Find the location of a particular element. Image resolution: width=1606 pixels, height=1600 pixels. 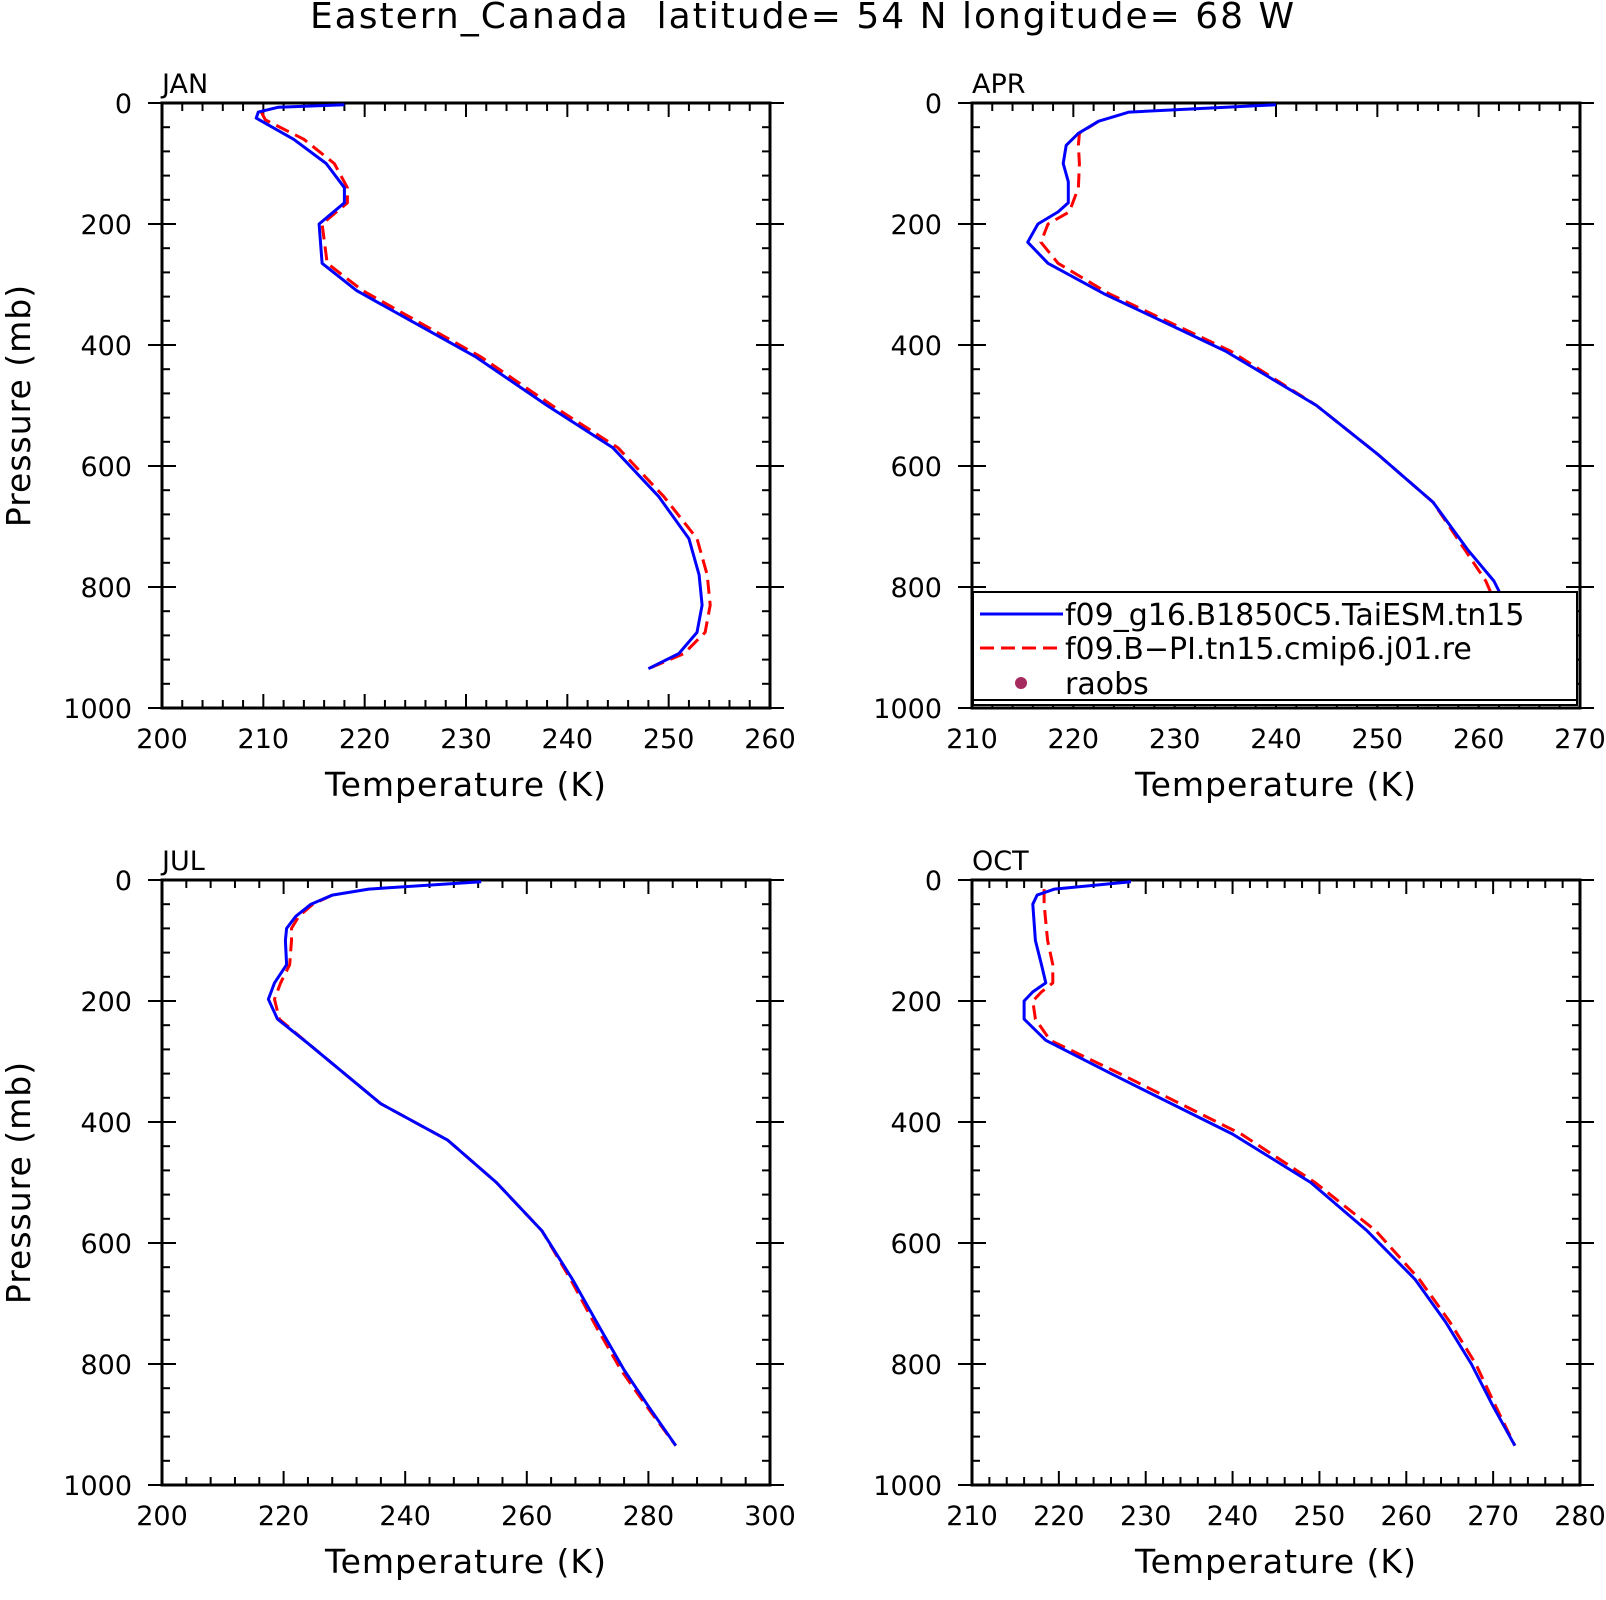

panel-label: JAN is located at coordinates (184, 84).